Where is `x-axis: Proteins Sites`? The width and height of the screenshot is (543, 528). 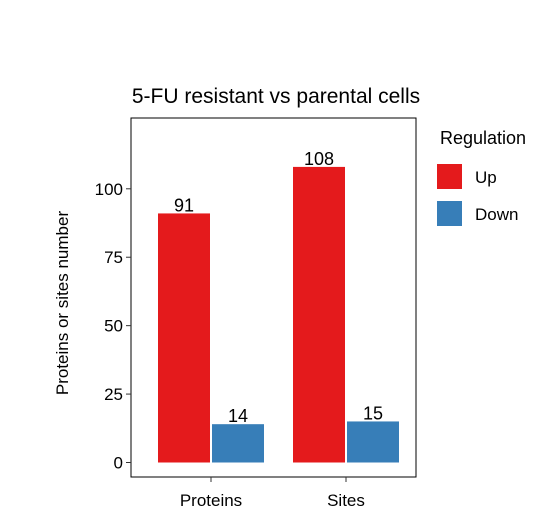 x-axis: Proteins Sites is located at coordinates (272, 493).